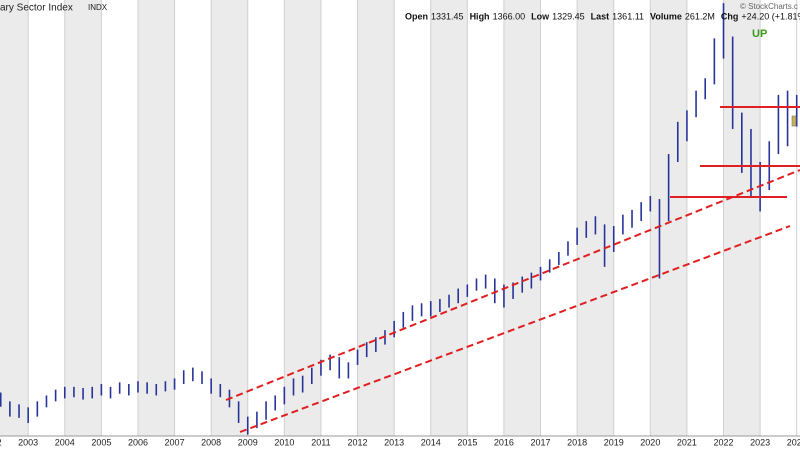 The height and width of the screenshot is (450, 800). Describe the element at coordinates (416, 16) in the screenshot. I see `quote-label: Open` at that location.